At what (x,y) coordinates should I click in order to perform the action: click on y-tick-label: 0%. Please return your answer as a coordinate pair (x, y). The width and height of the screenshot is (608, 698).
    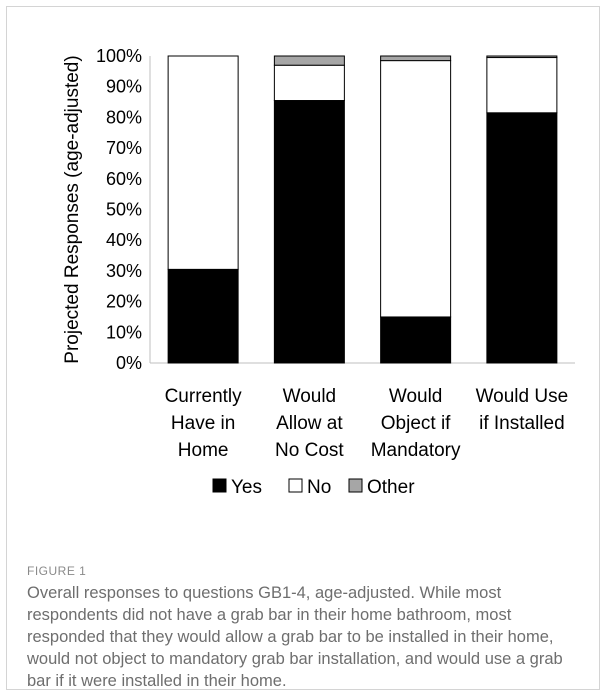
    Looking at the image, I should click on (129, 363).